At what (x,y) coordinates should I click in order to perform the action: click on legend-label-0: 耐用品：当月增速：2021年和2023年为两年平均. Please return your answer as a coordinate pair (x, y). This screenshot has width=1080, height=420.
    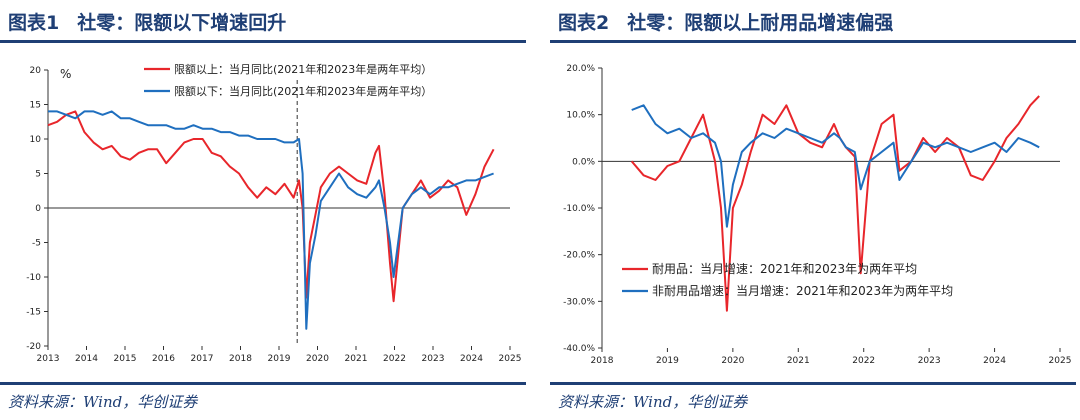
    Looking at the image, I should click on (784, 269).